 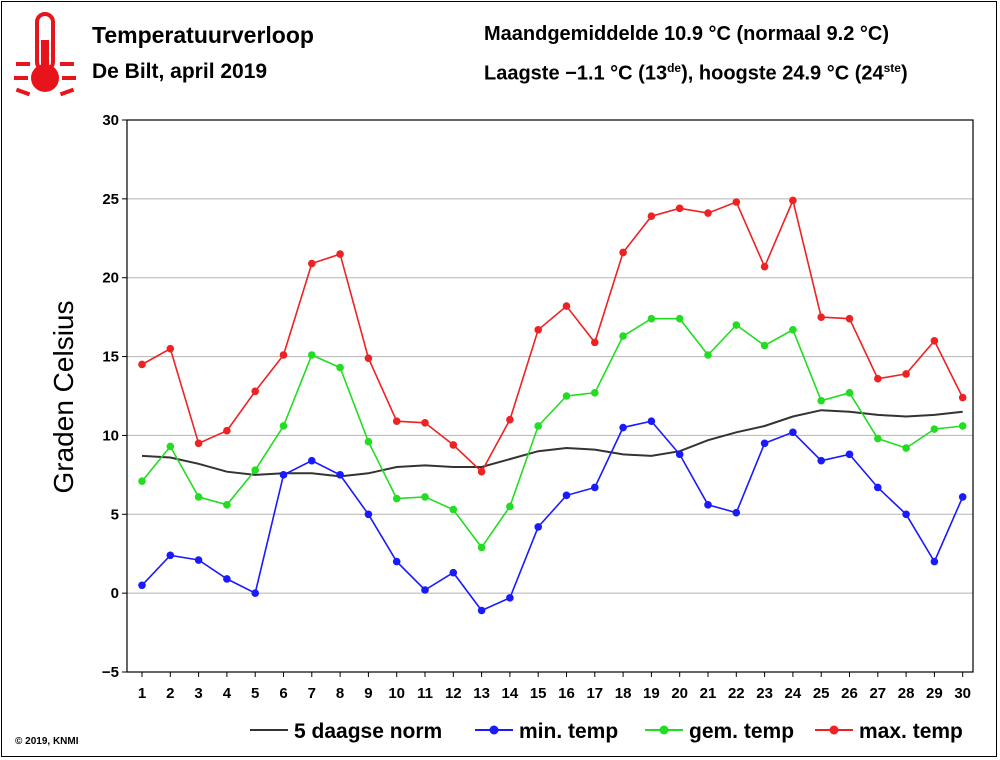 I want to click on x-tick-label: 5, so click(x=255, y=693).